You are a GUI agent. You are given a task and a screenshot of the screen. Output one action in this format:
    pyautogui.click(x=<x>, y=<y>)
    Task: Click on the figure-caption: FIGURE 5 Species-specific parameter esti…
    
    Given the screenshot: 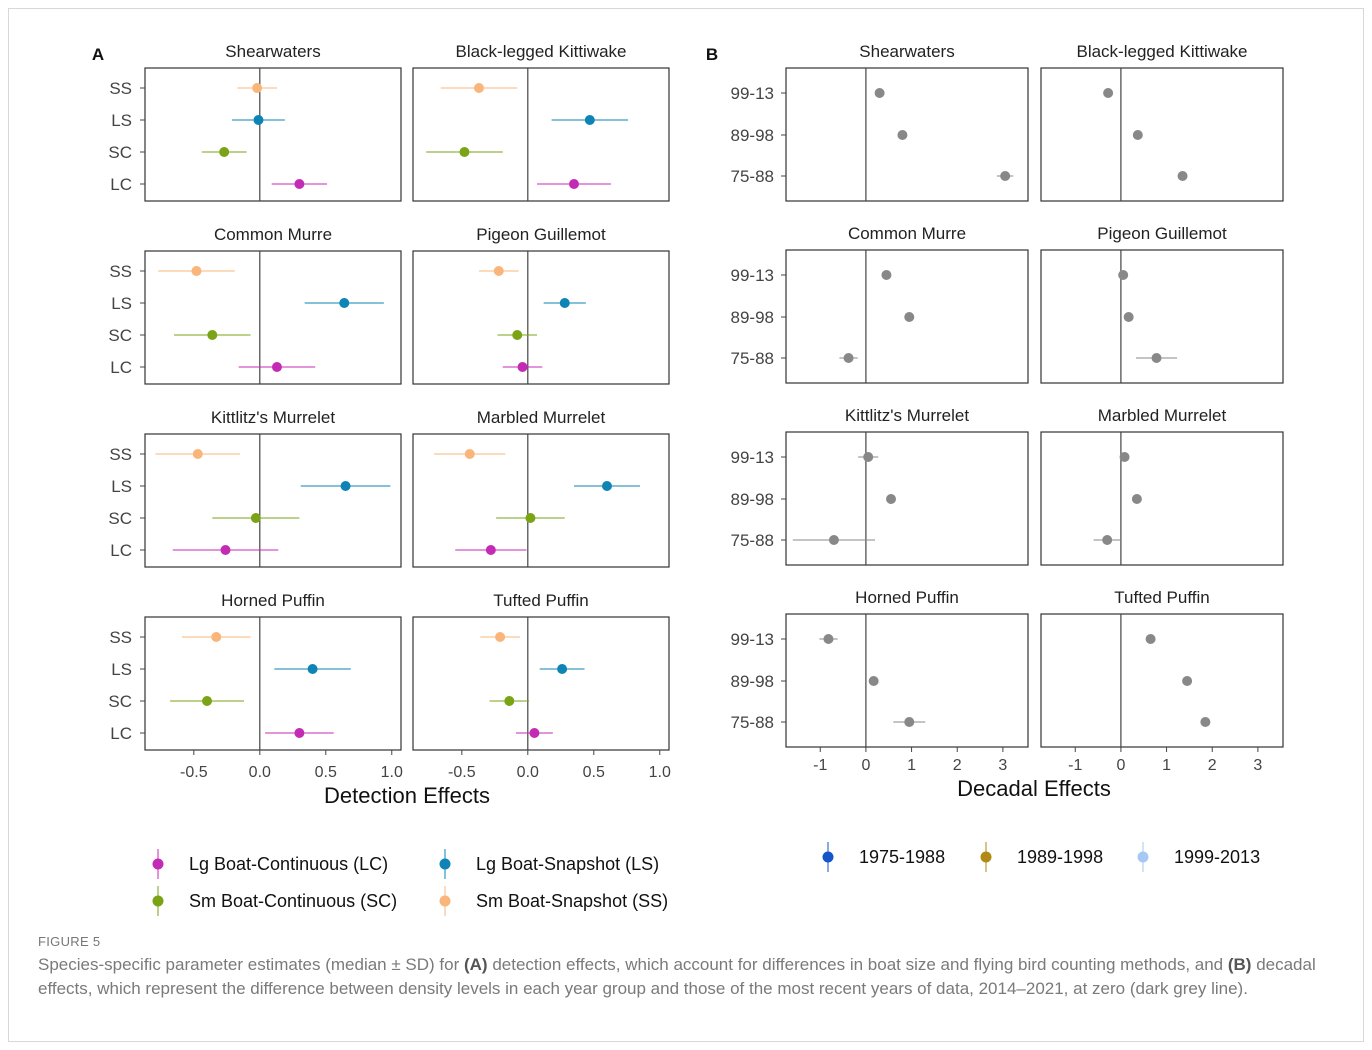 What is the action you would take?
    pyautogui.click(x=688, y=967)
    